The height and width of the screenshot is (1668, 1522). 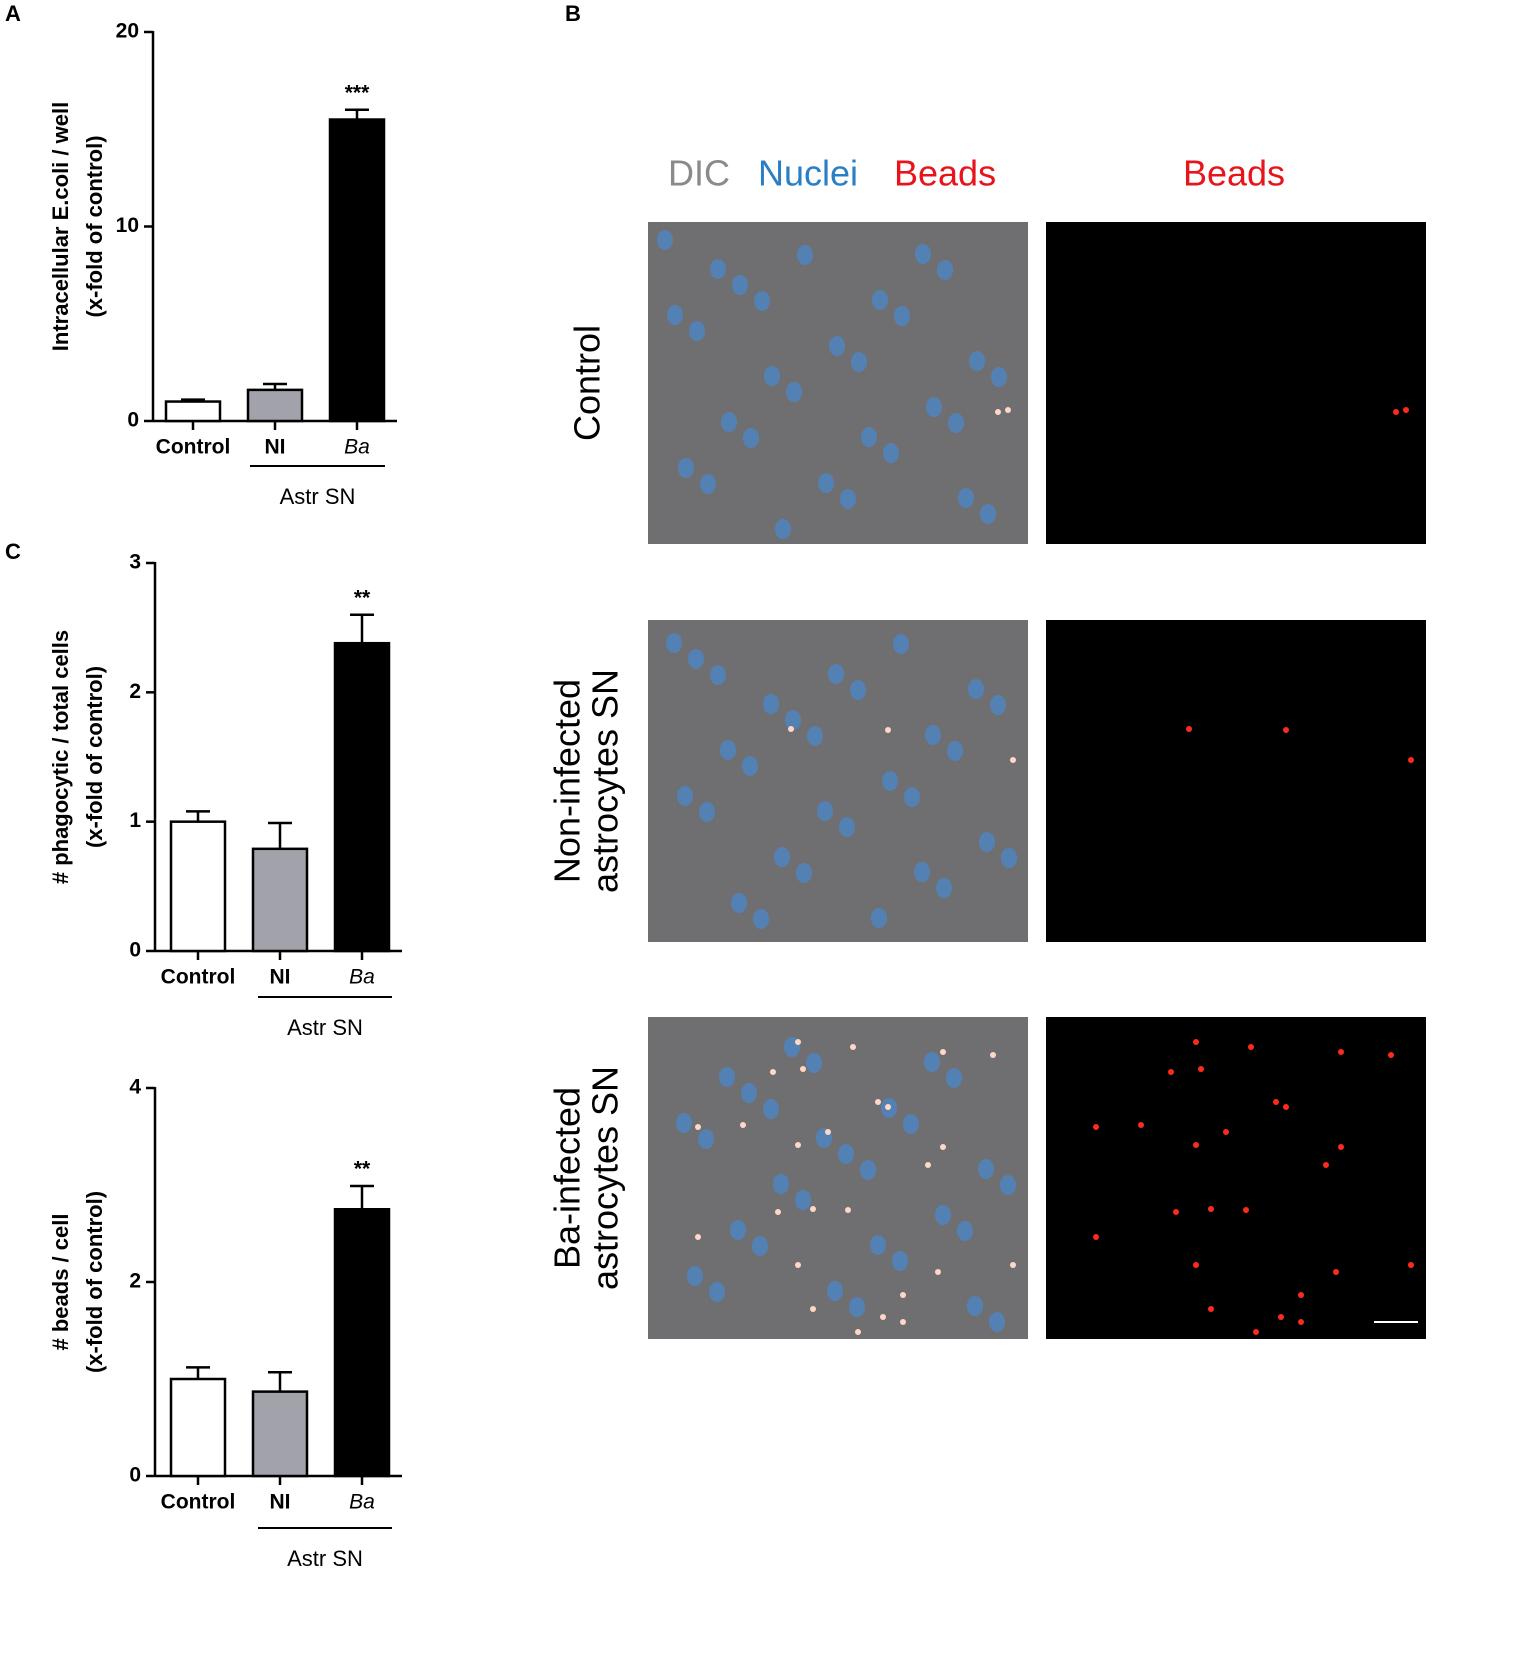 I want to click on y-tick-label: 1, so click(x=135, y=820).